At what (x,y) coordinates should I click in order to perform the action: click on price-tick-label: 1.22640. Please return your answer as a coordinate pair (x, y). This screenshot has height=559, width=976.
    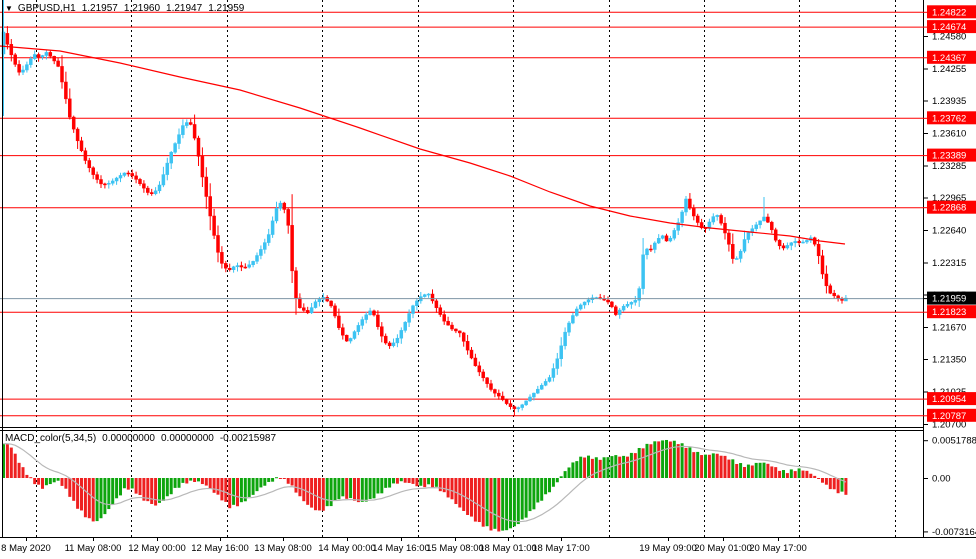
    Looking at the image, I should click on (949, 231).